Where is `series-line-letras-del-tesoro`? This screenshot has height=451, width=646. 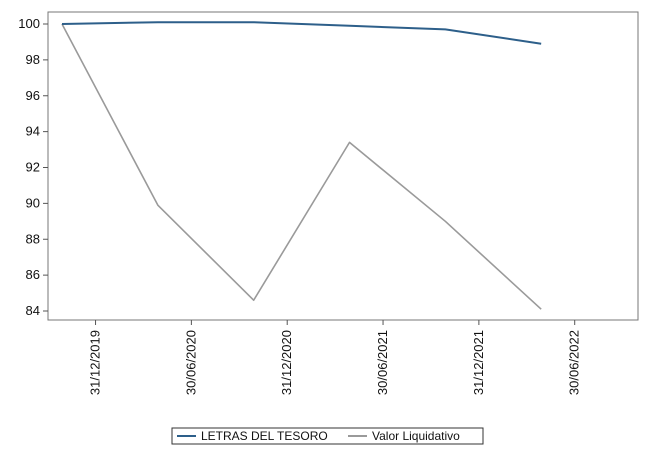 series-line-letras-del-tesoro is located at coordinates (301, 33).